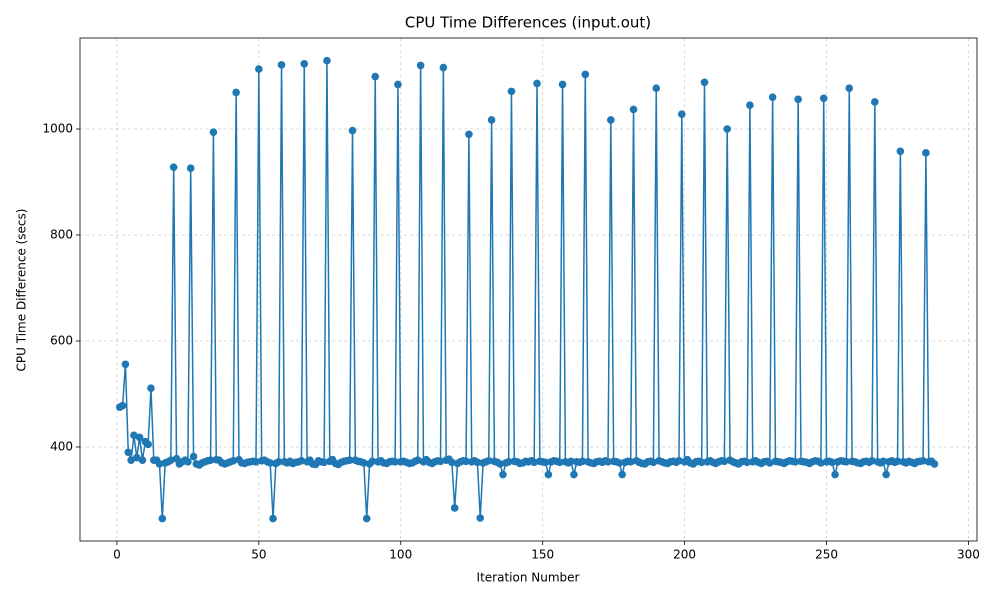  Describe the element at coordinates (117, 555) in the screenshot. I see `x-tick-label: 0` at that location.